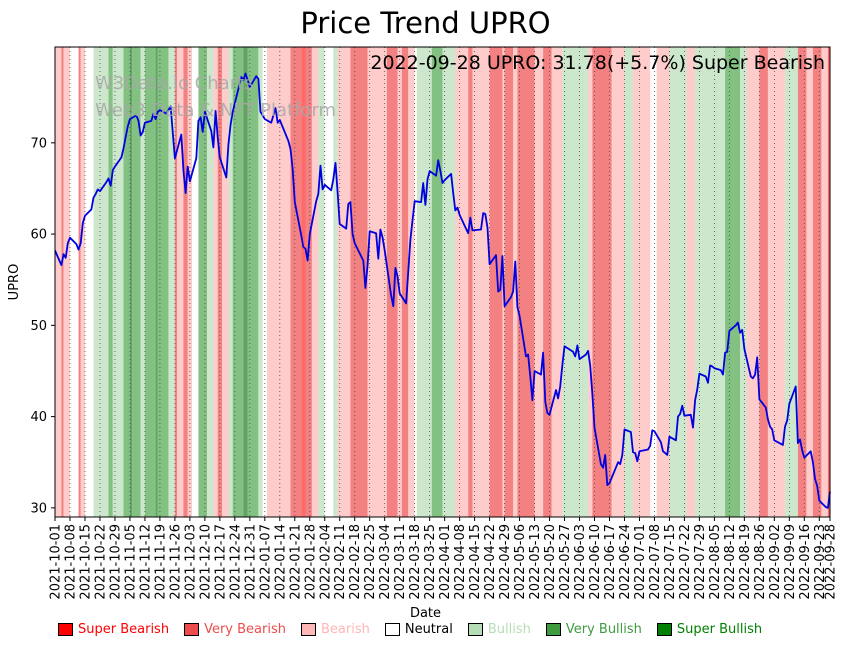 This screenshot has width=851, height=646. I want to click on x-tick-label: 2021-12-24, so click(235, 562).